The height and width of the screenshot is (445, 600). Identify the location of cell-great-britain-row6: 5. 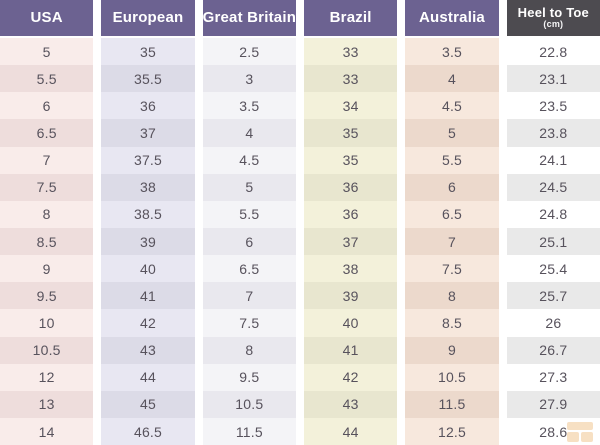
(249, 187).